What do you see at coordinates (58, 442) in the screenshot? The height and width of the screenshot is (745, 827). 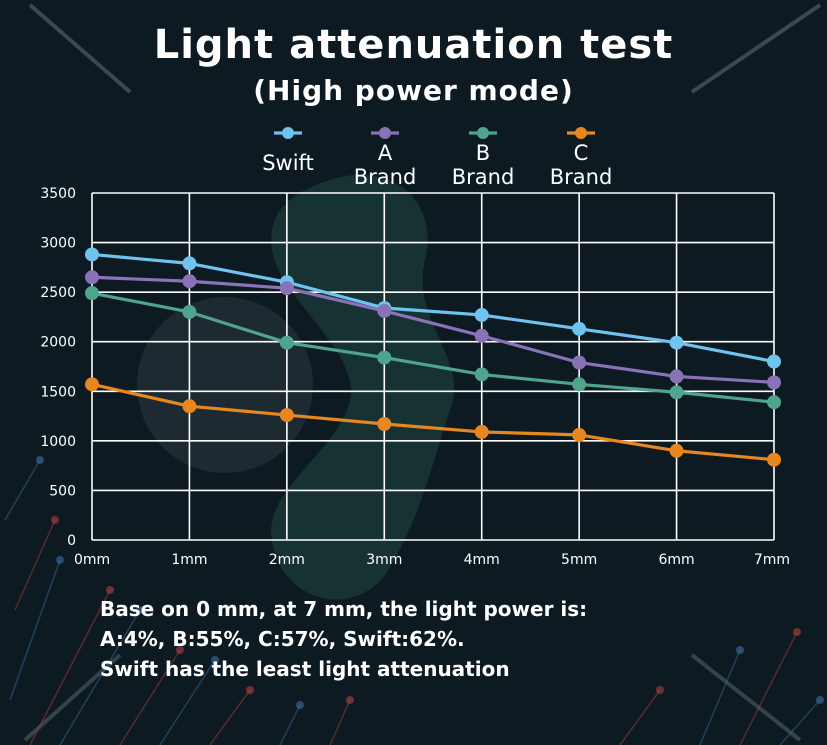 I see `y-tick-label: 1000` at bounding box center [58, 442].